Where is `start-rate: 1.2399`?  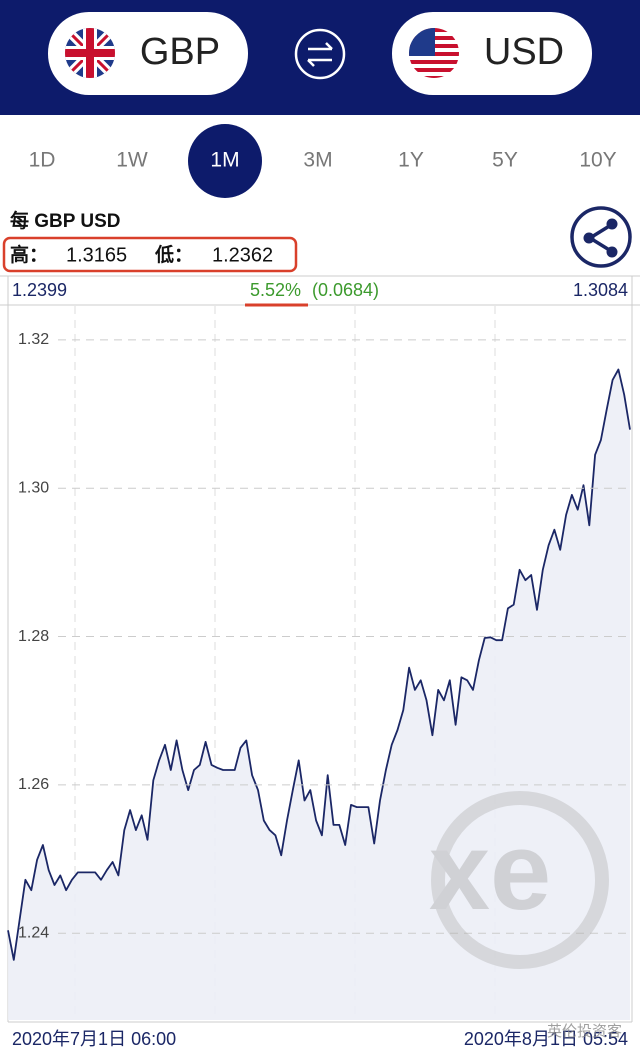 start-rate: 1.2399 is located at coordinates (39, 290).